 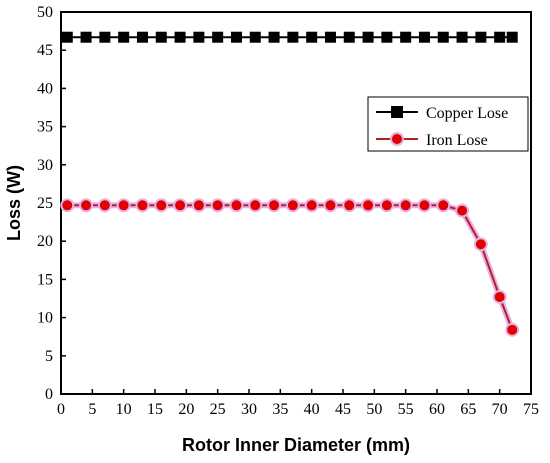 I want to click on x-tick-label: 30, so click(x=249, y=409).